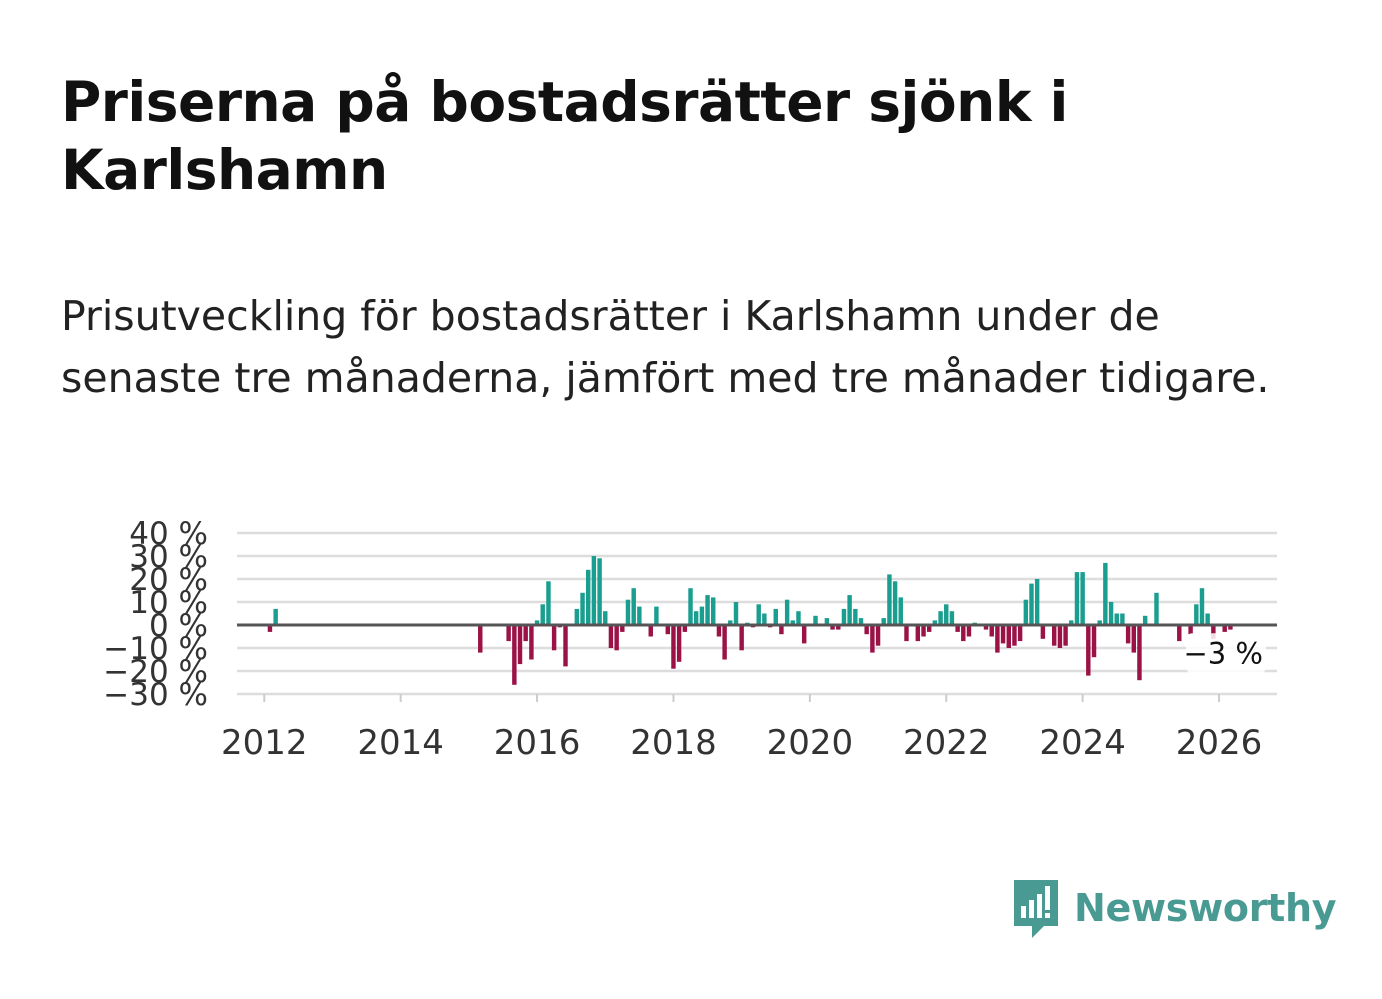 The image size is (1382, 999). Describe the element at coordinates (946, 743) in the screenshot. I see `x-tick-label: 2022` at that location.